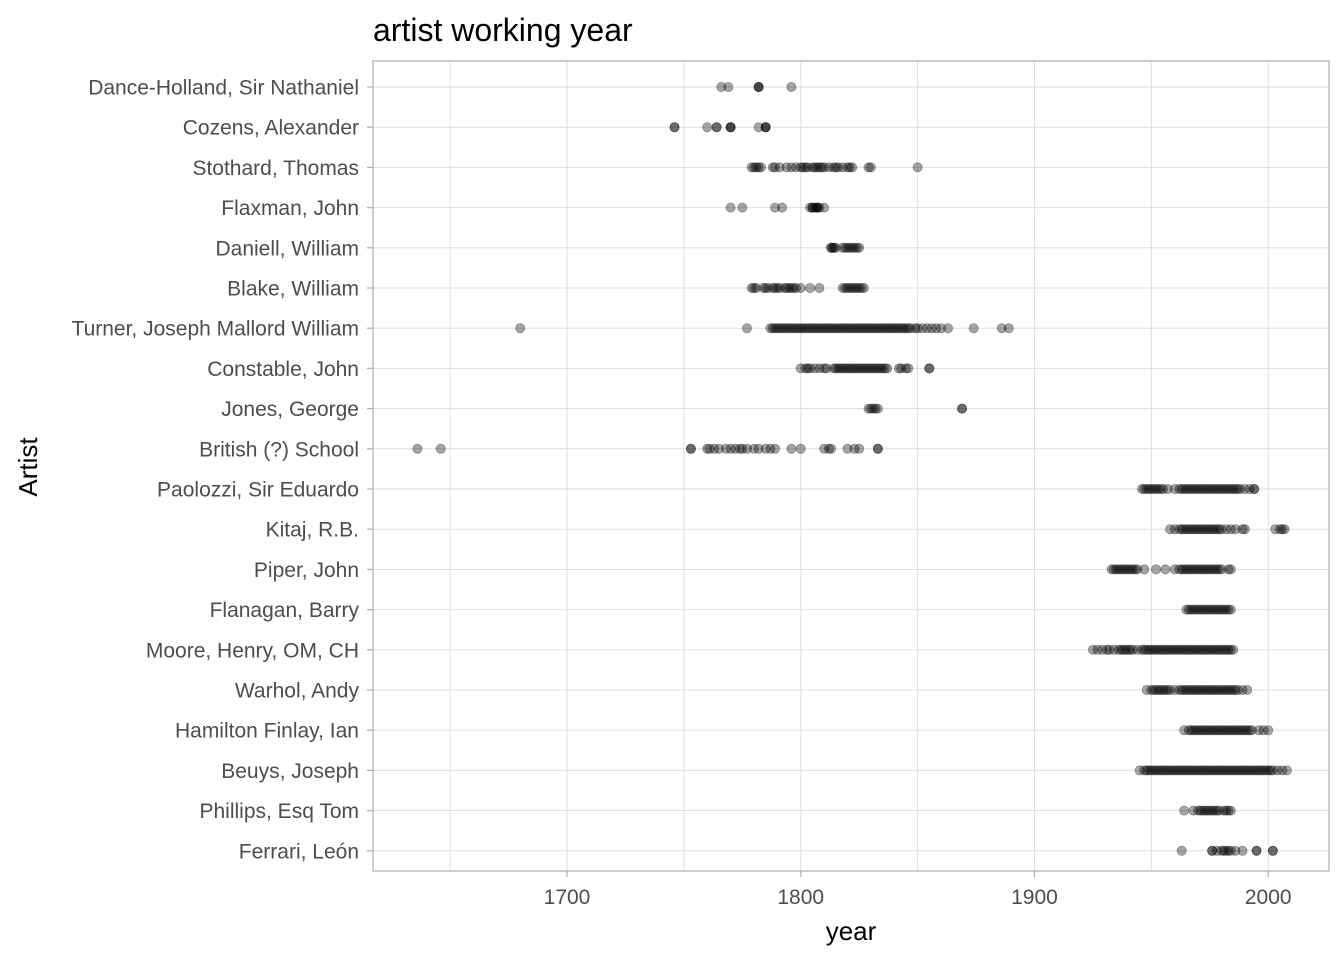 This screenshot has width=1344, height=960. Describe the element at coordinates (293, 289) in the screenshot. I see `y-tick-label: Blake, William` at that location.